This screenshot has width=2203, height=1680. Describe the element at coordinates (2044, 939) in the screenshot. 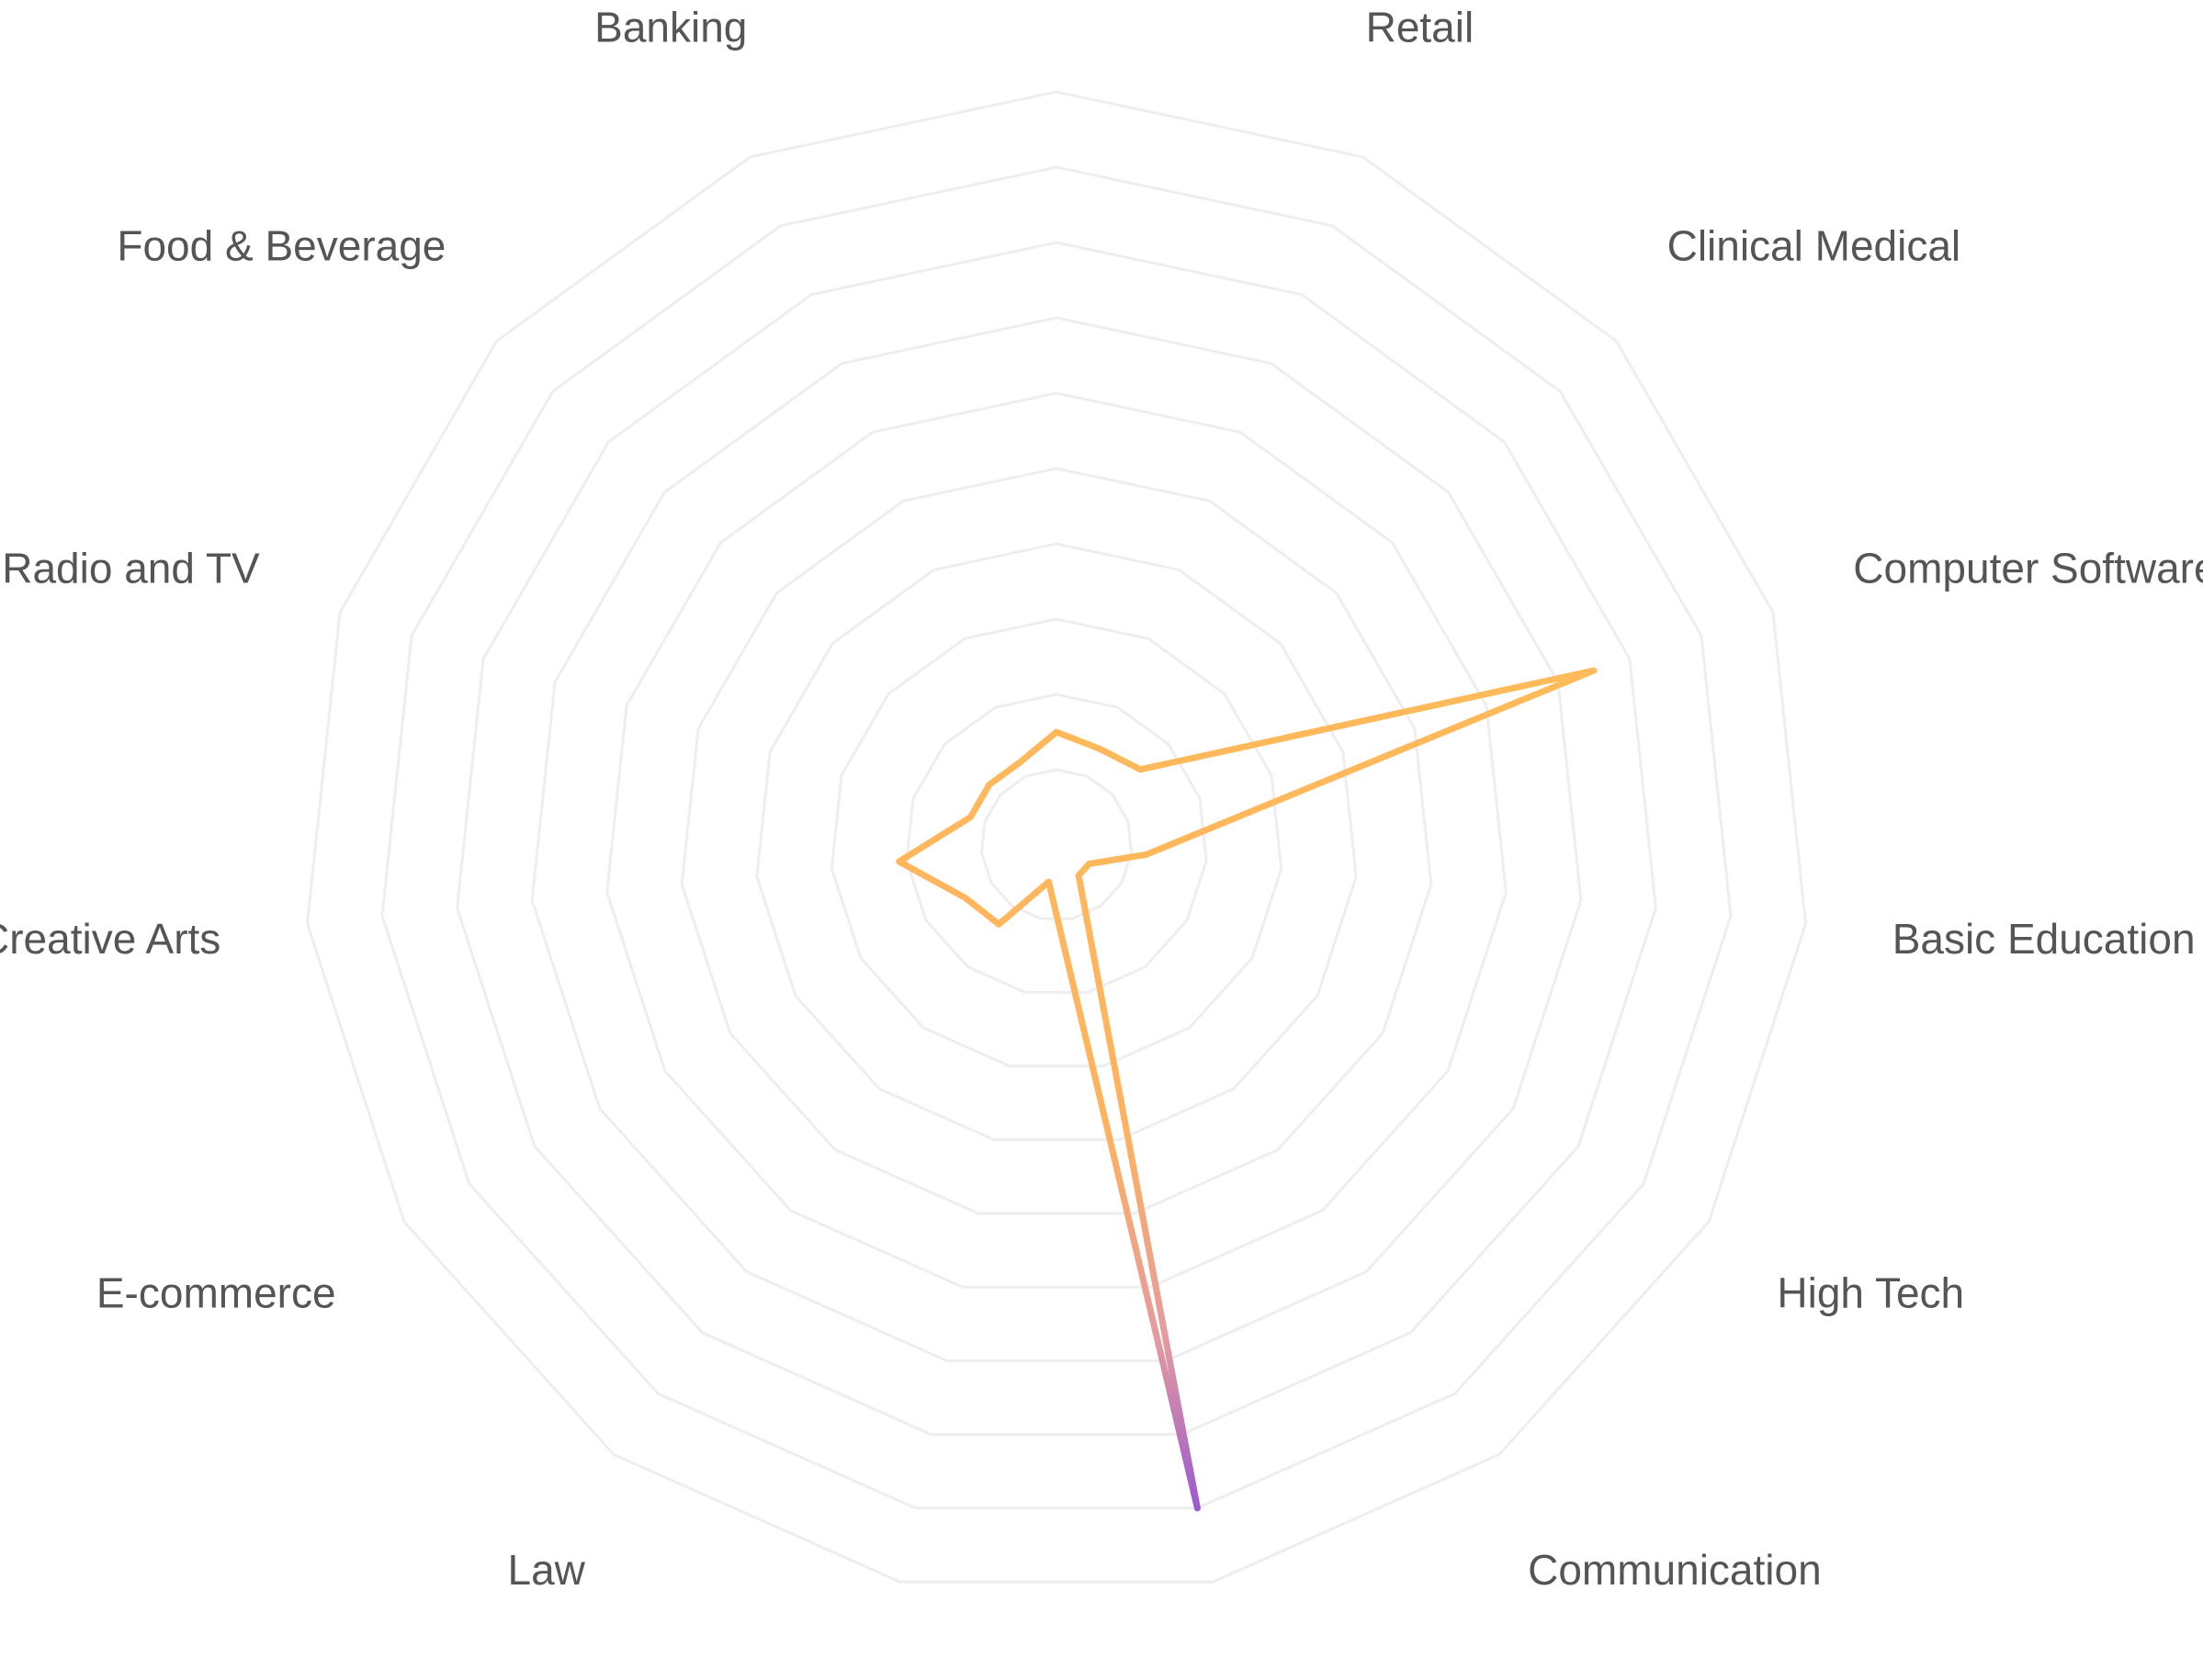

I see `axis-label: Basic Education` at that location.